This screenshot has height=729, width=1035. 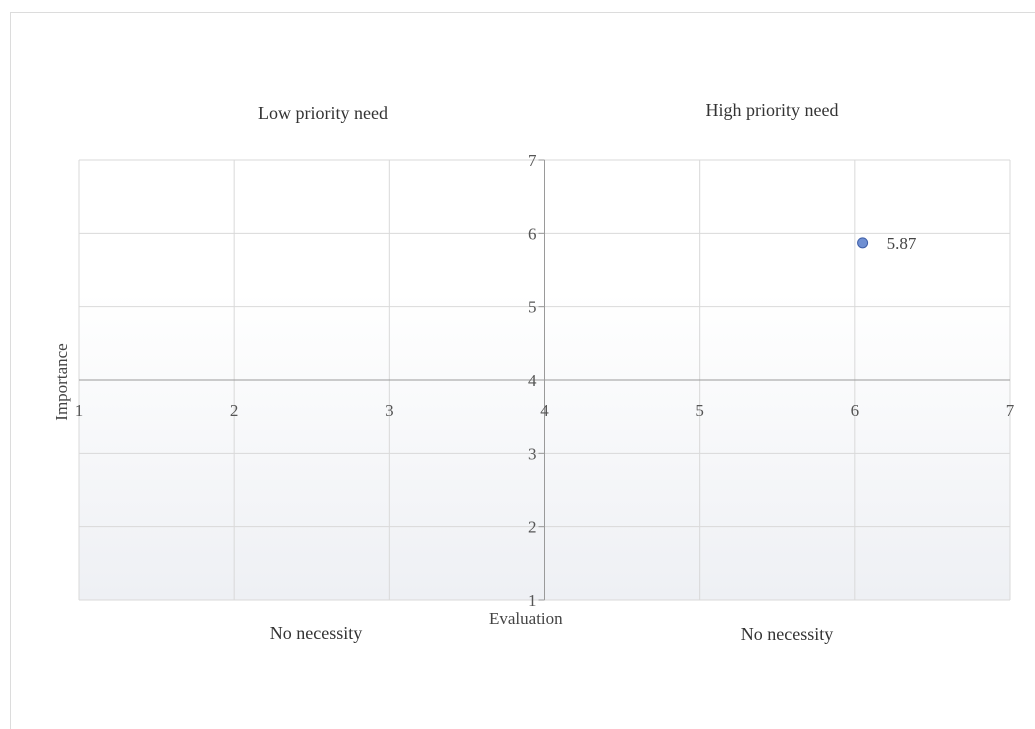 I want to click on x-tick-label: 7, so click(x=1010, y=410).